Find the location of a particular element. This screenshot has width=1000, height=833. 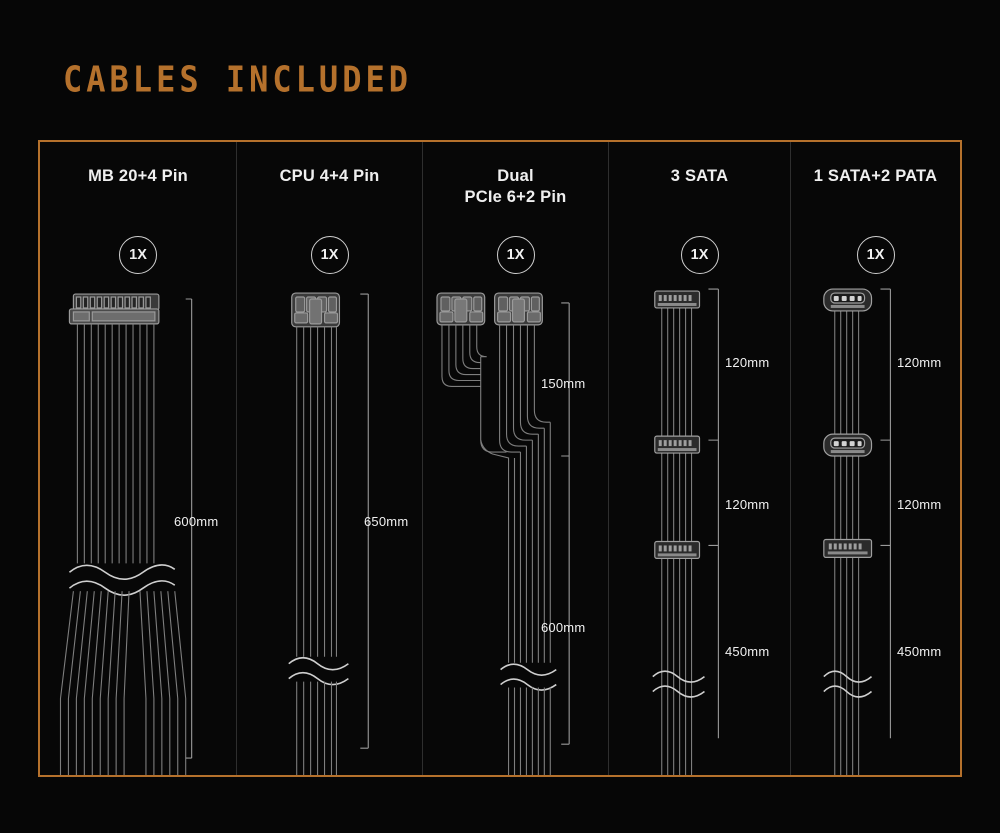

cable-column-cpu-4-4-pin: CPU 4+4 Pin 1X is located at coordinates (329, 458).